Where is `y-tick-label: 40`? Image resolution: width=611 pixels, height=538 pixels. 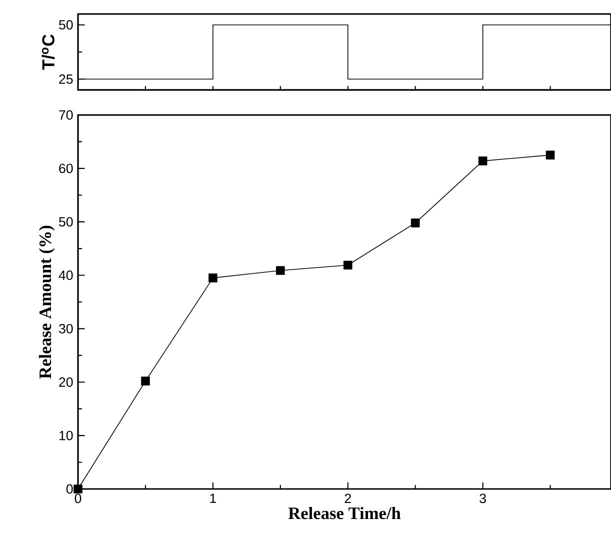 y-tick-label: 40 is located at coordinates (65, 275).